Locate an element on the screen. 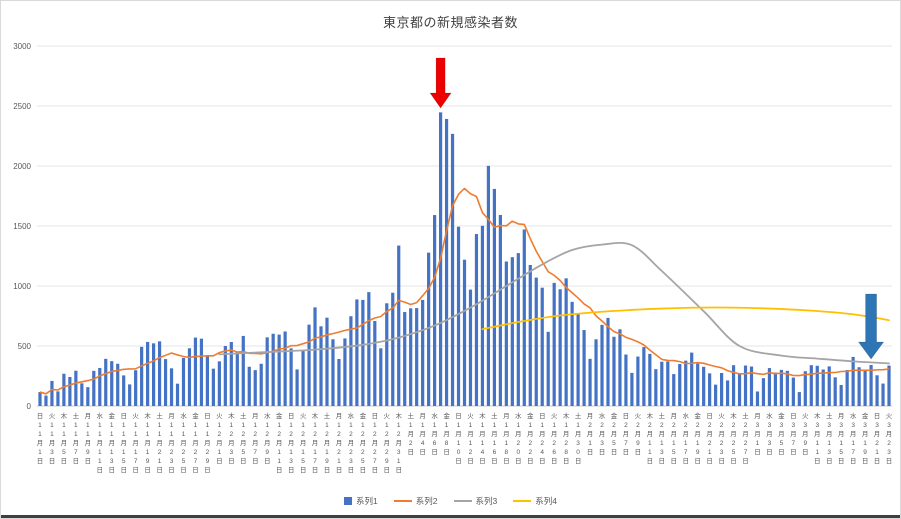  y-axis-label: 1000 is located at coordinates (22, 286).